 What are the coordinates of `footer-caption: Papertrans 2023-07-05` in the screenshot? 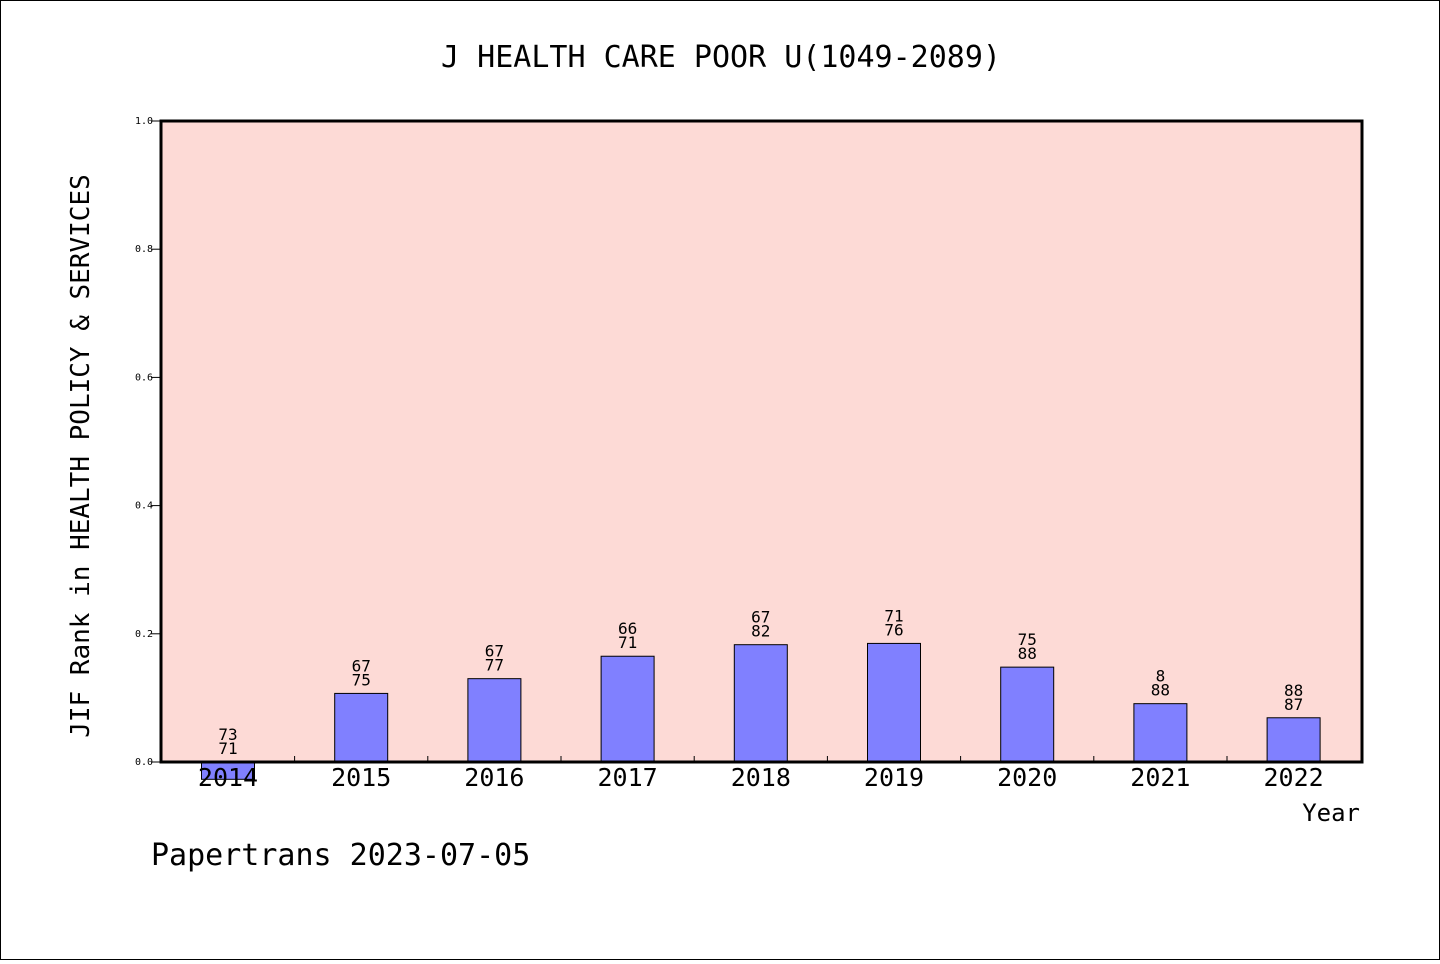 It's located at (340, 855).